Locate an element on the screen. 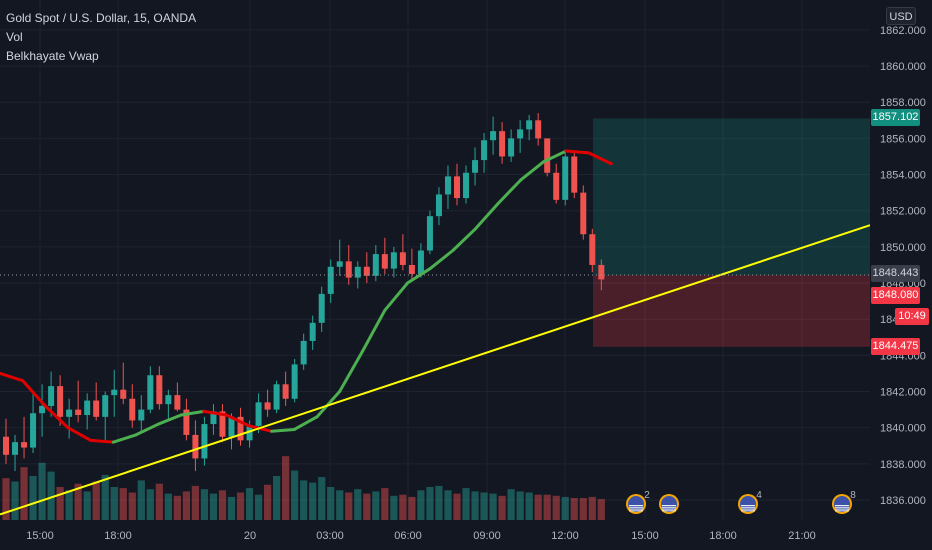 Image resolution: width=932 pixels, height=550 pixels. event-count-label: 4 is located at coordinates (759, 495).